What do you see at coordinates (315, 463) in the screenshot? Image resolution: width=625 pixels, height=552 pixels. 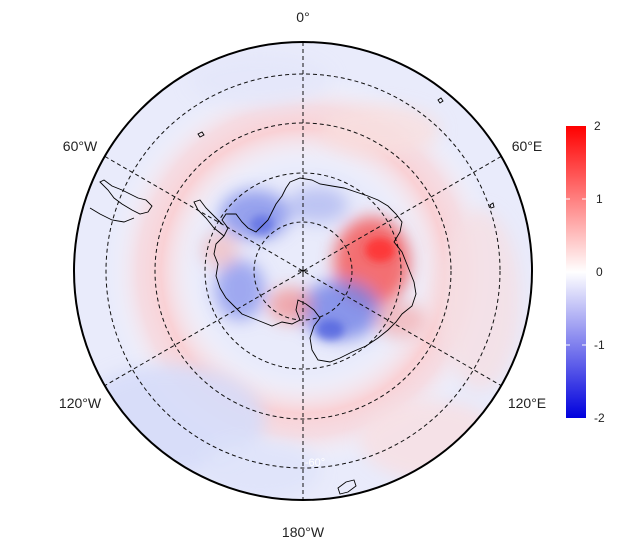 I see `latitude-label: -60°` at bounding box center [315, 463].